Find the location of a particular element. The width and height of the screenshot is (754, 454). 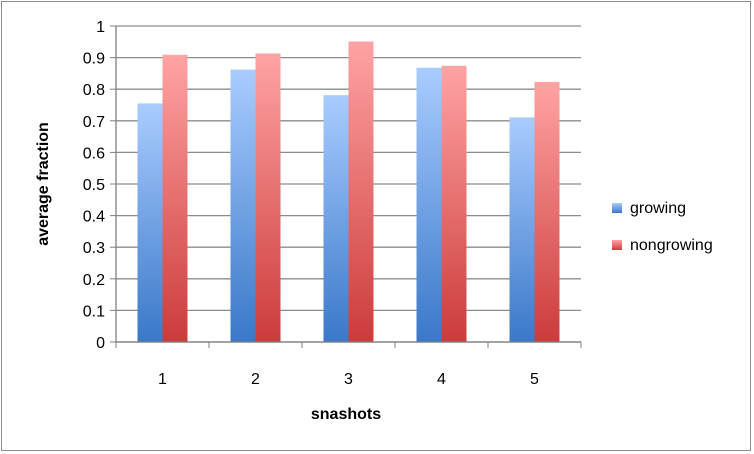

y-tick-label-0: 0 is located at coordinates (100, 343).